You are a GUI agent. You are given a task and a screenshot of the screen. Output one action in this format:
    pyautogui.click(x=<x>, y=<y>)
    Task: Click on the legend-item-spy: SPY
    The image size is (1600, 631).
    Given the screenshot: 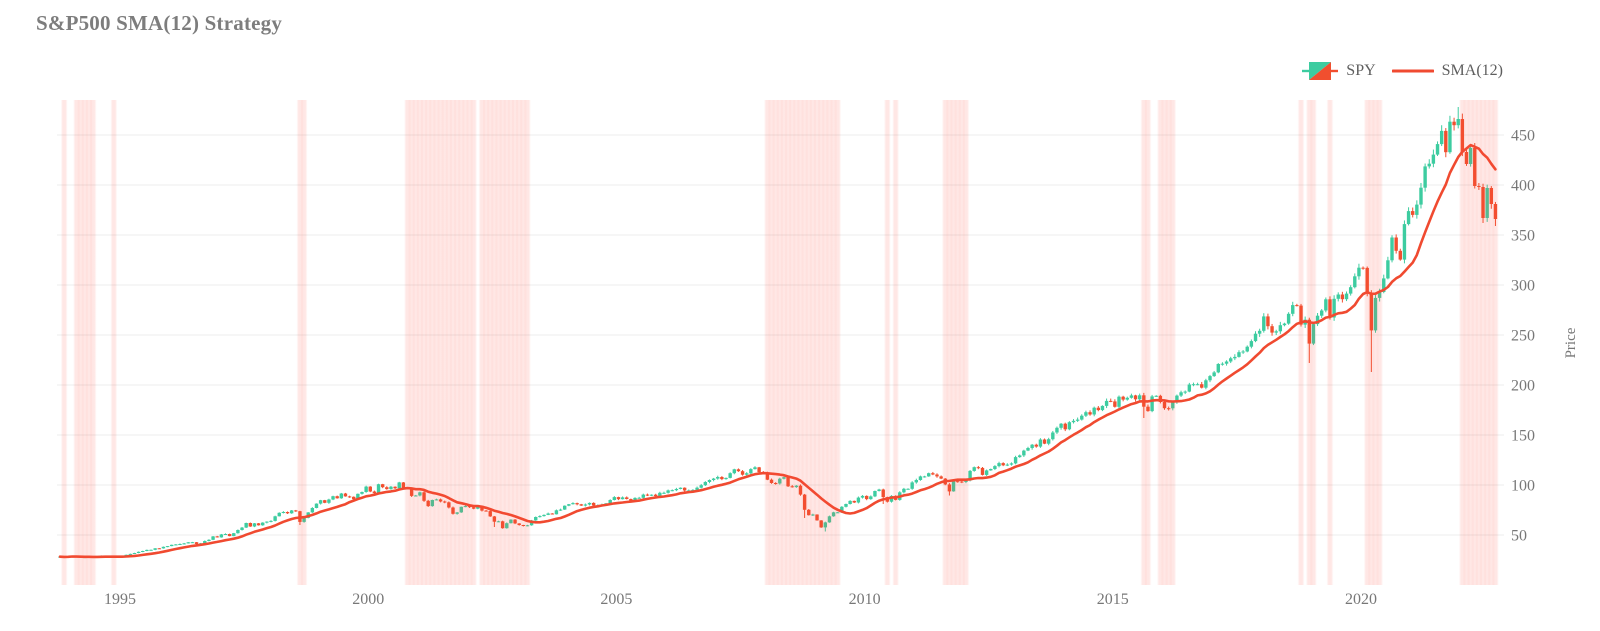 What is the action you would take?
    pyautogui.click(x=1339, y=71)
    